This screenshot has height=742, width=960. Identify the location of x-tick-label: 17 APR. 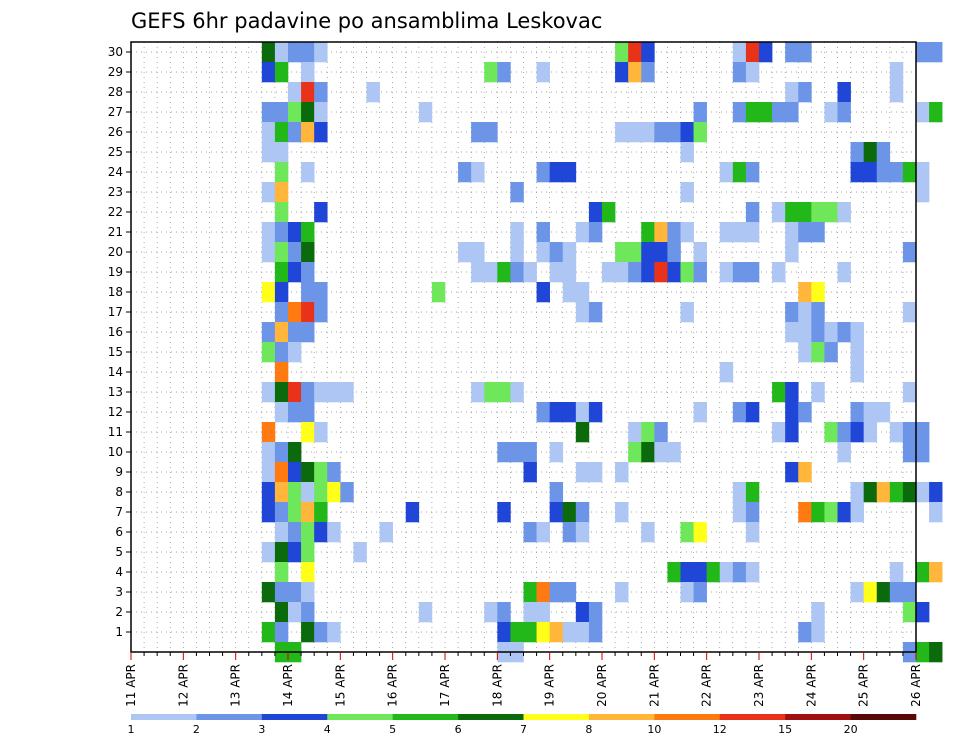
(445, 685).